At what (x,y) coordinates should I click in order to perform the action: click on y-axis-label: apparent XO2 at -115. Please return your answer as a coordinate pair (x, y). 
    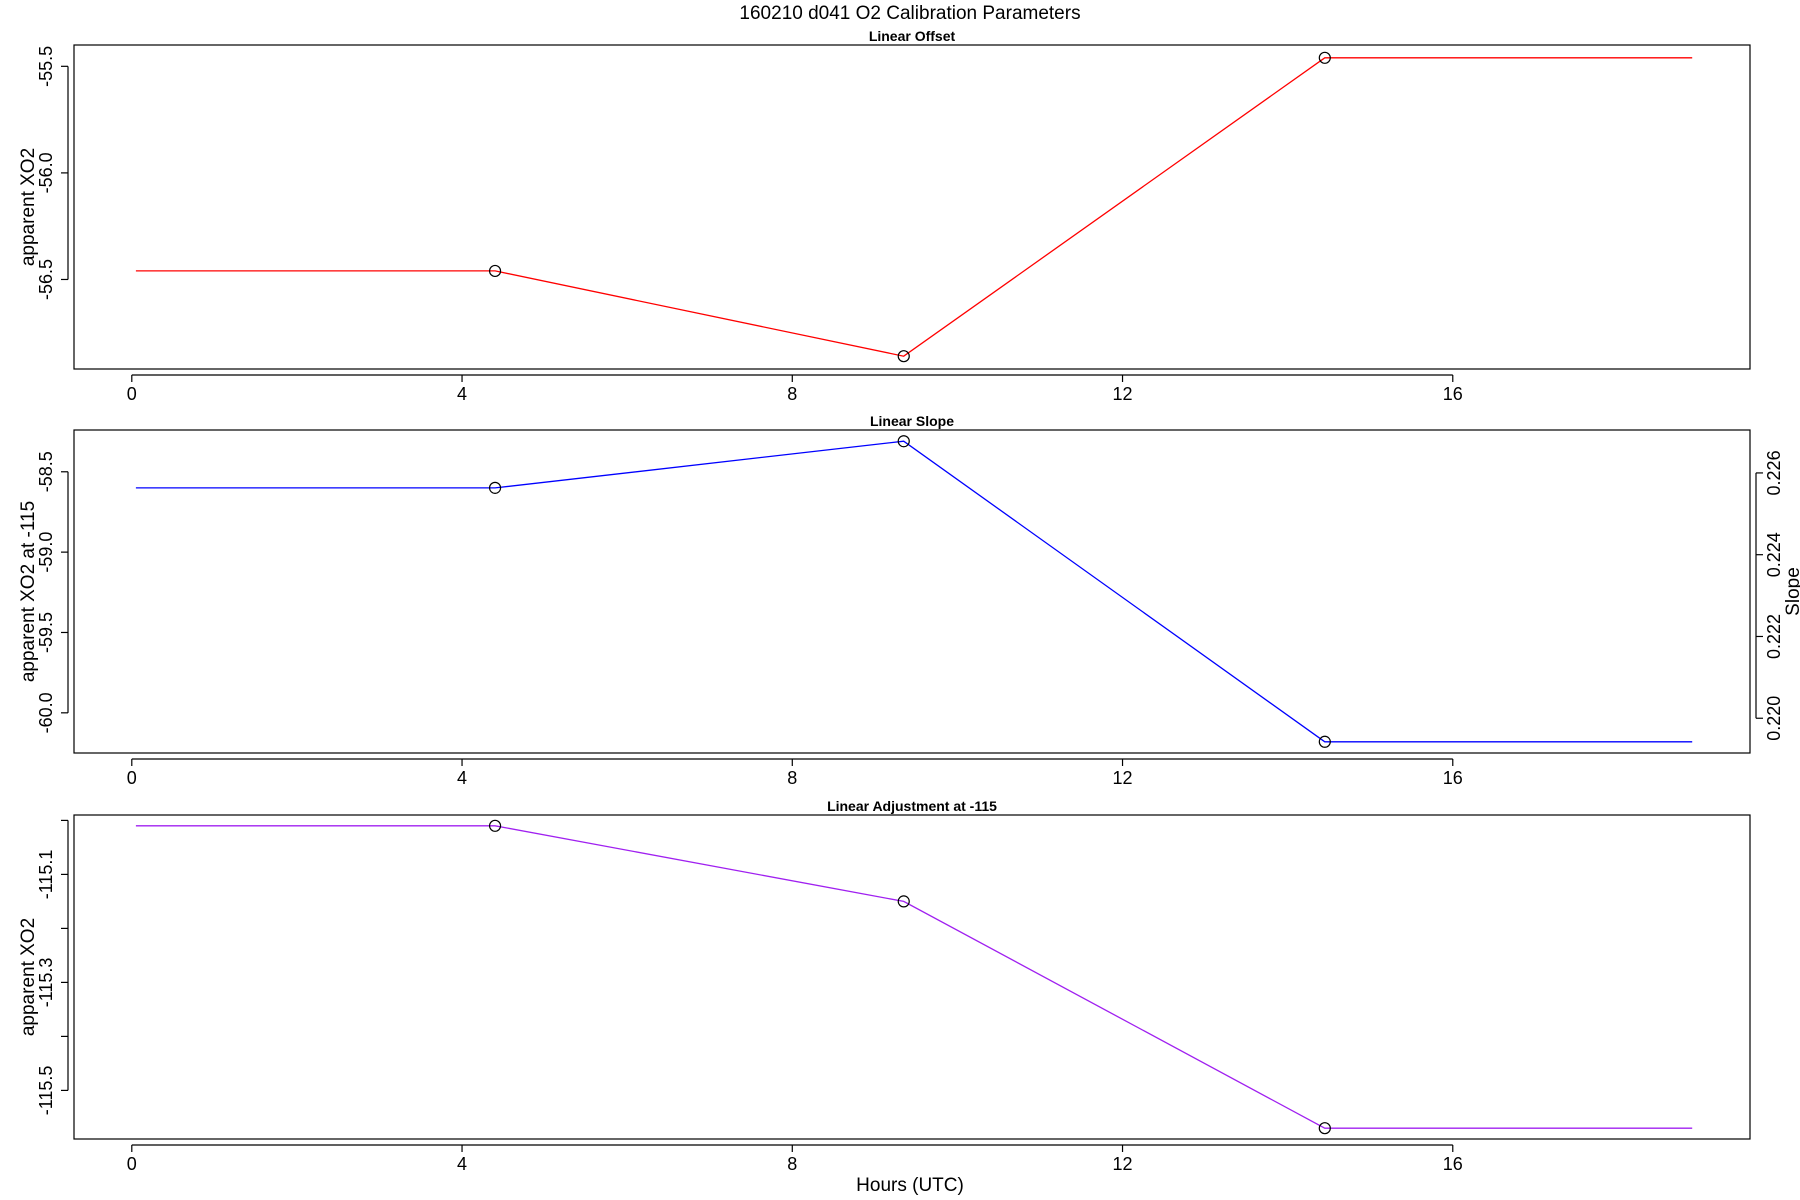
    Looking at the image, I should click on (28, 591).